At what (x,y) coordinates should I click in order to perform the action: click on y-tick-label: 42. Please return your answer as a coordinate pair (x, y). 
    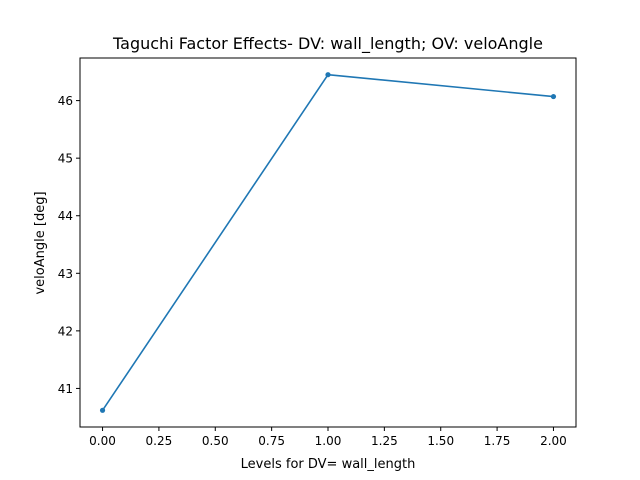
    Looking at the image, I should click on (65, 331).